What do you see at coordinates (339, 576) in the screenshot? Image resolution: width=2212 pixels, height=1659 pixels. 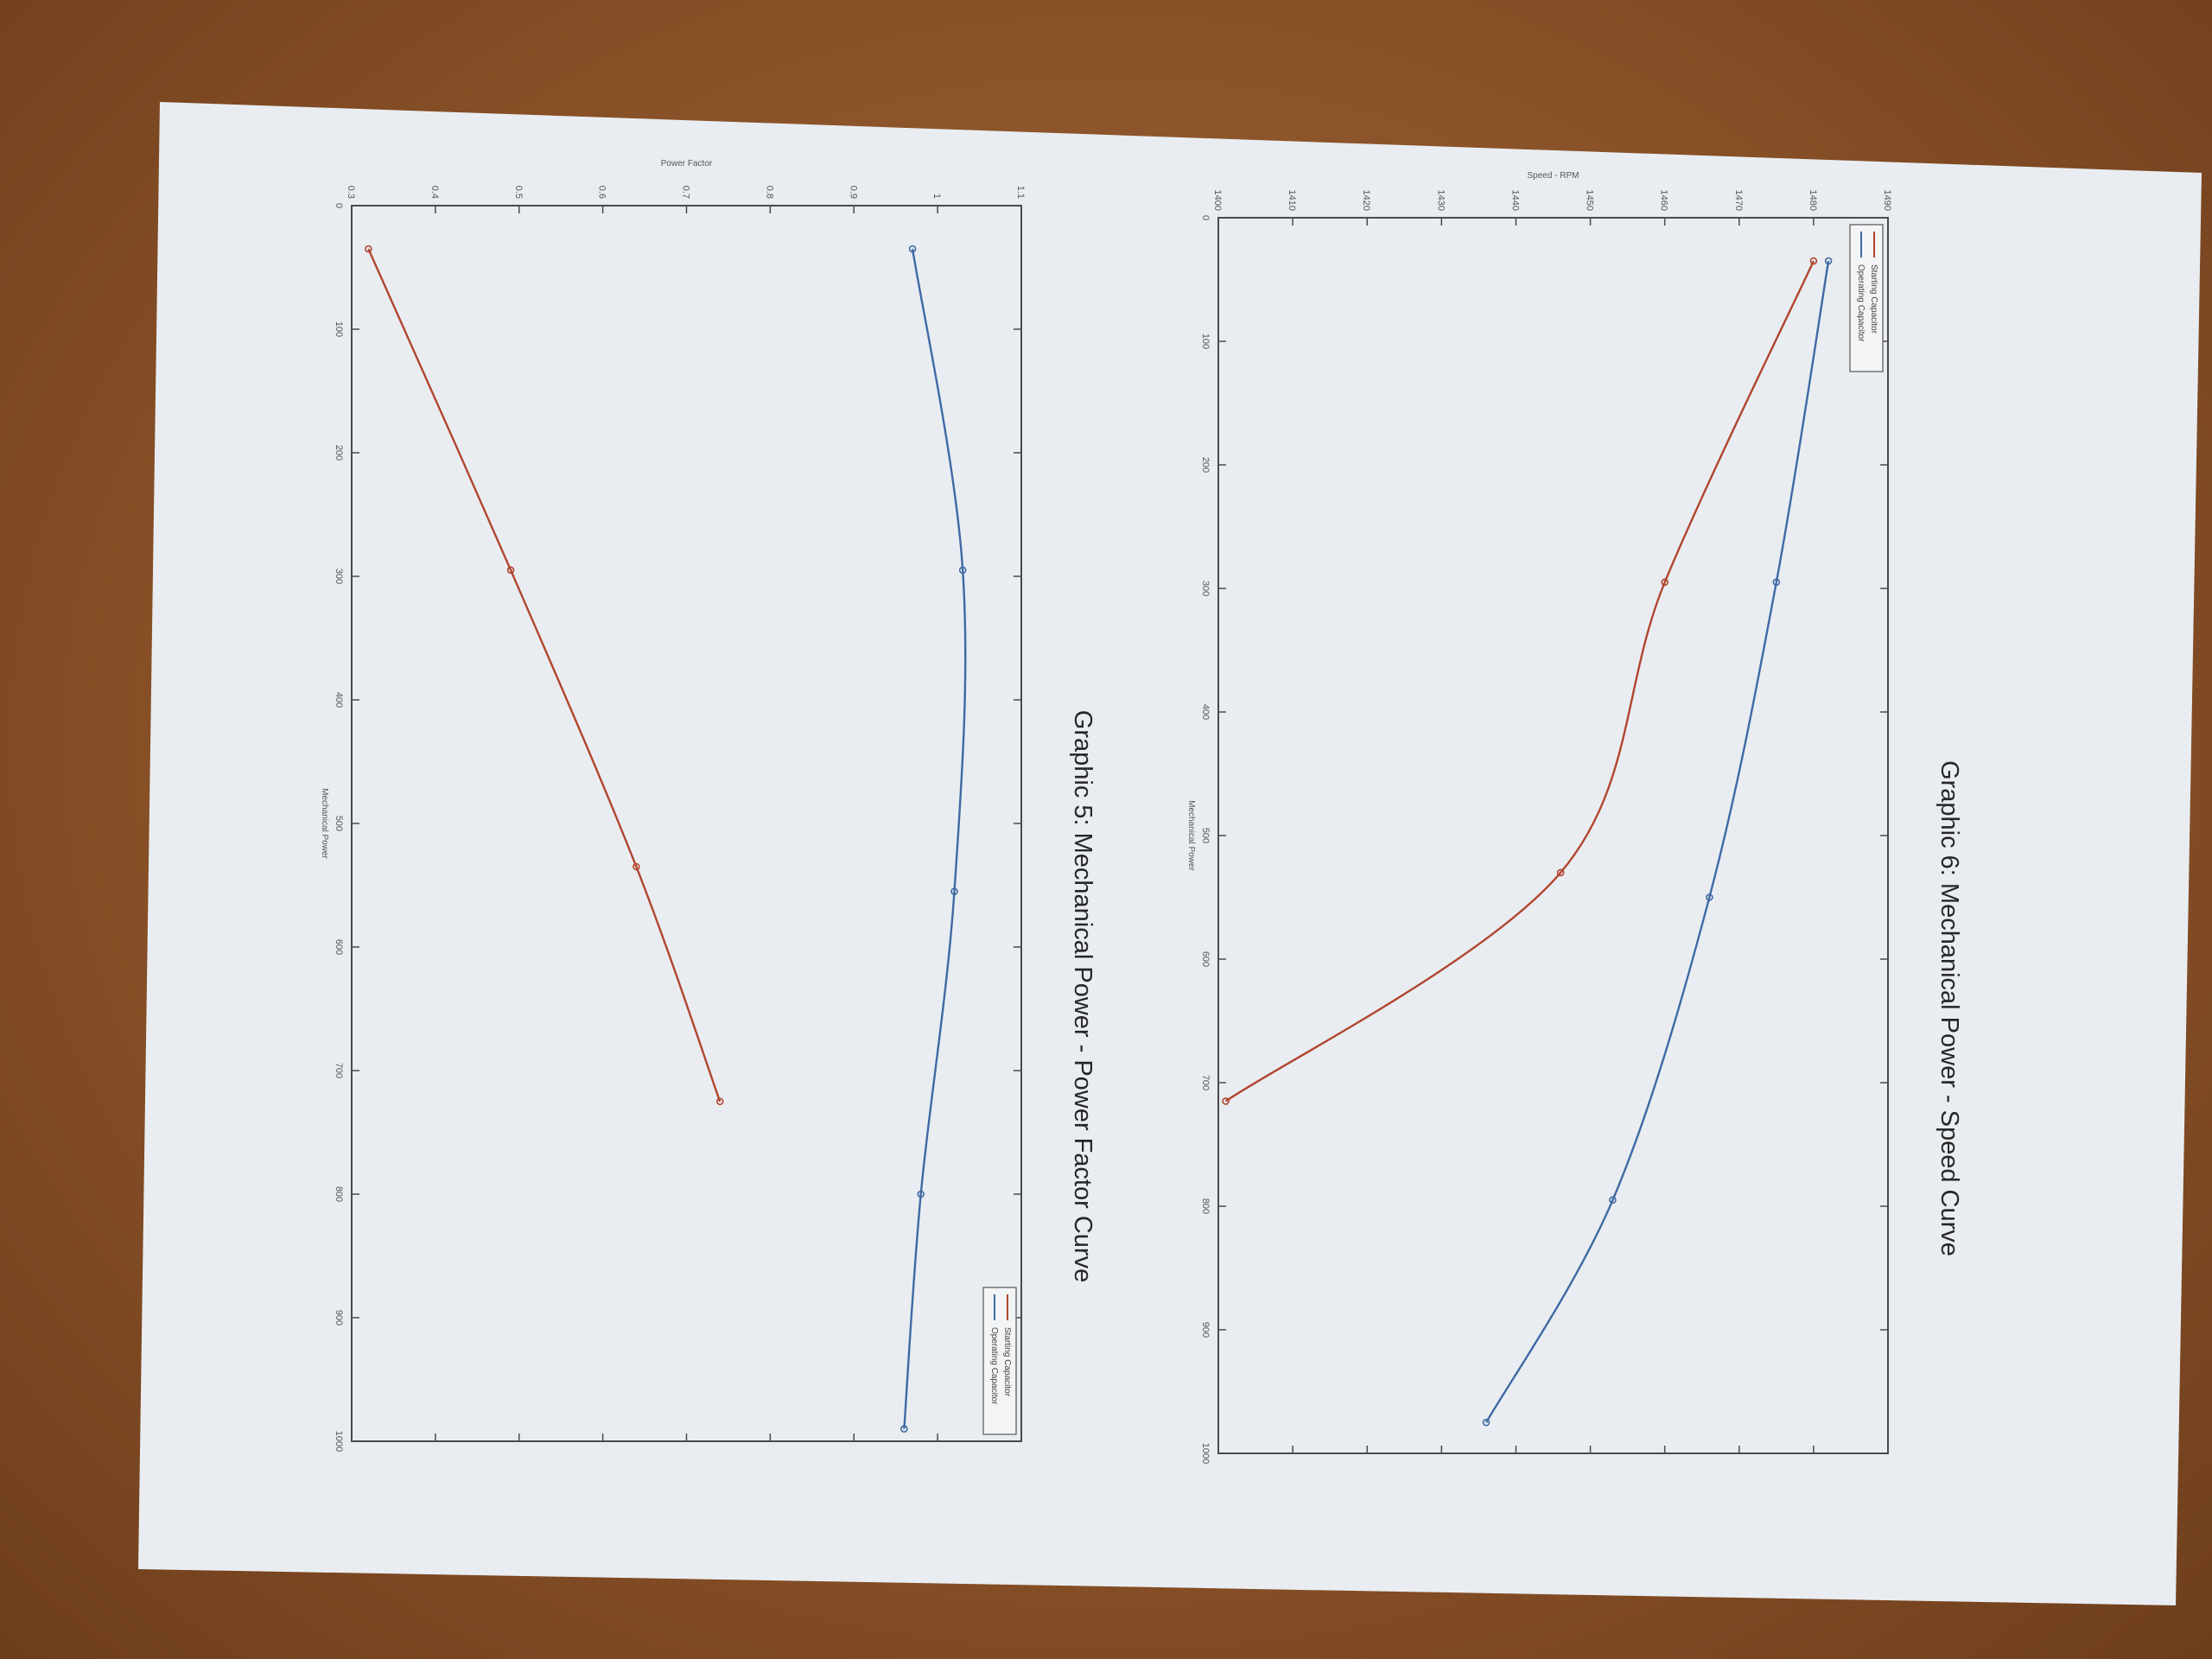 I see `chart1-x-tick-label: 300` at bounding box center [339, 576].